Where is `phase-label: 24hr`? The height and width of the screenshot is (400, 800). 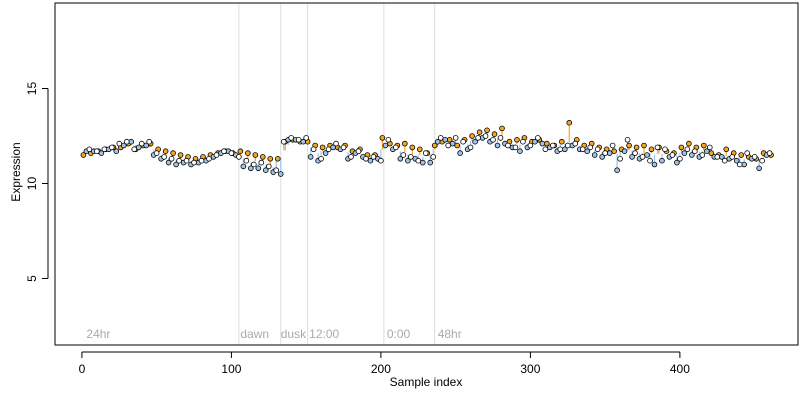
phase-label: 24hr is located at coordinates (98, 334).